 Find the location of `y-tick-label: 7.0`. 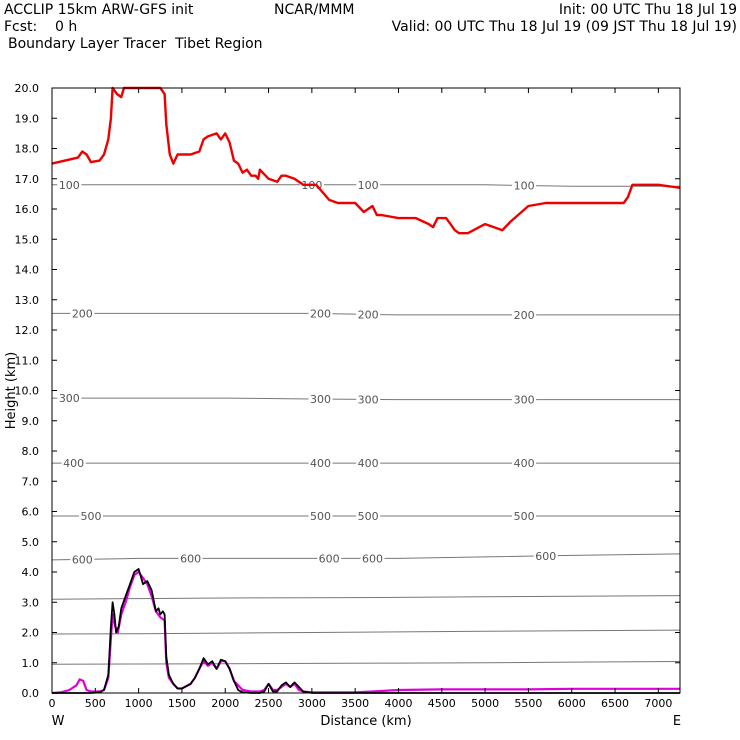

y-tick-label: 7.0 is located at coordinates (31, 481).